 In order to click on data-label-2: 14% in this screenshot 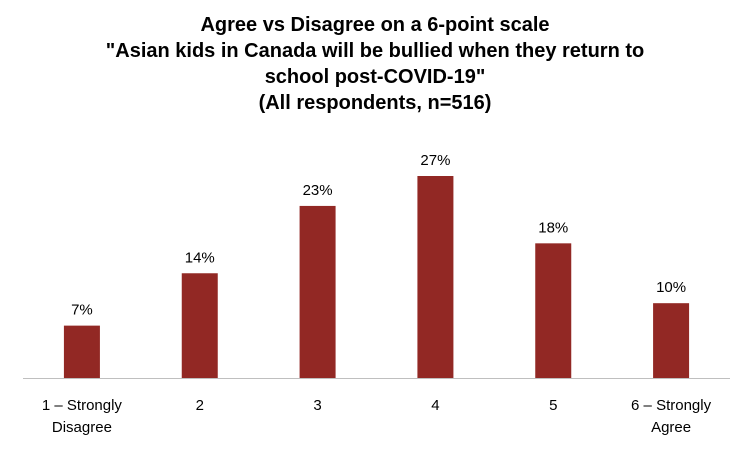, I will do `click(200, 257)`.